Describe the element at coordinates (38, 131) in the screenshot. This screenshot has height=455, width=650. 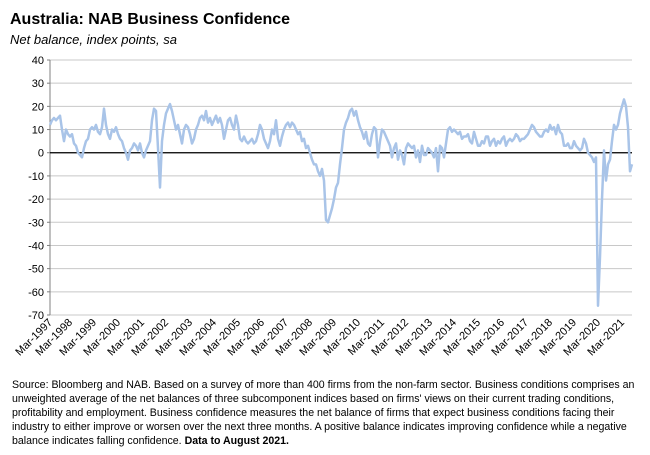
I see `y-tick-label: 10` at that location.